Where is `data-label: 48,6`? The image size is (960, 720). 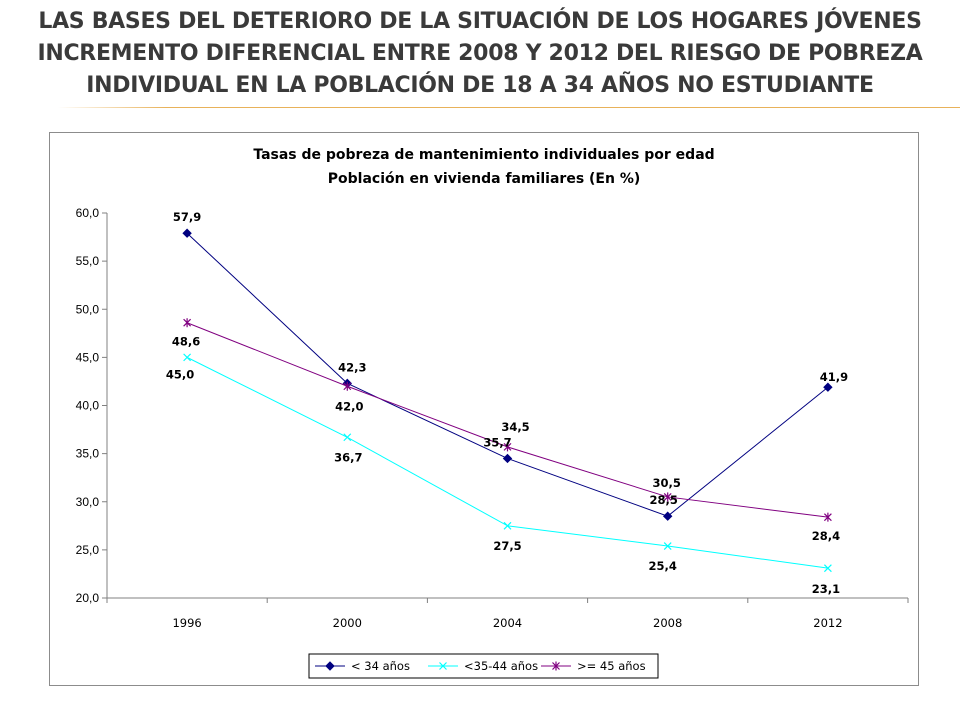
data-label: 48,6 is located at coordinates (186, 342).